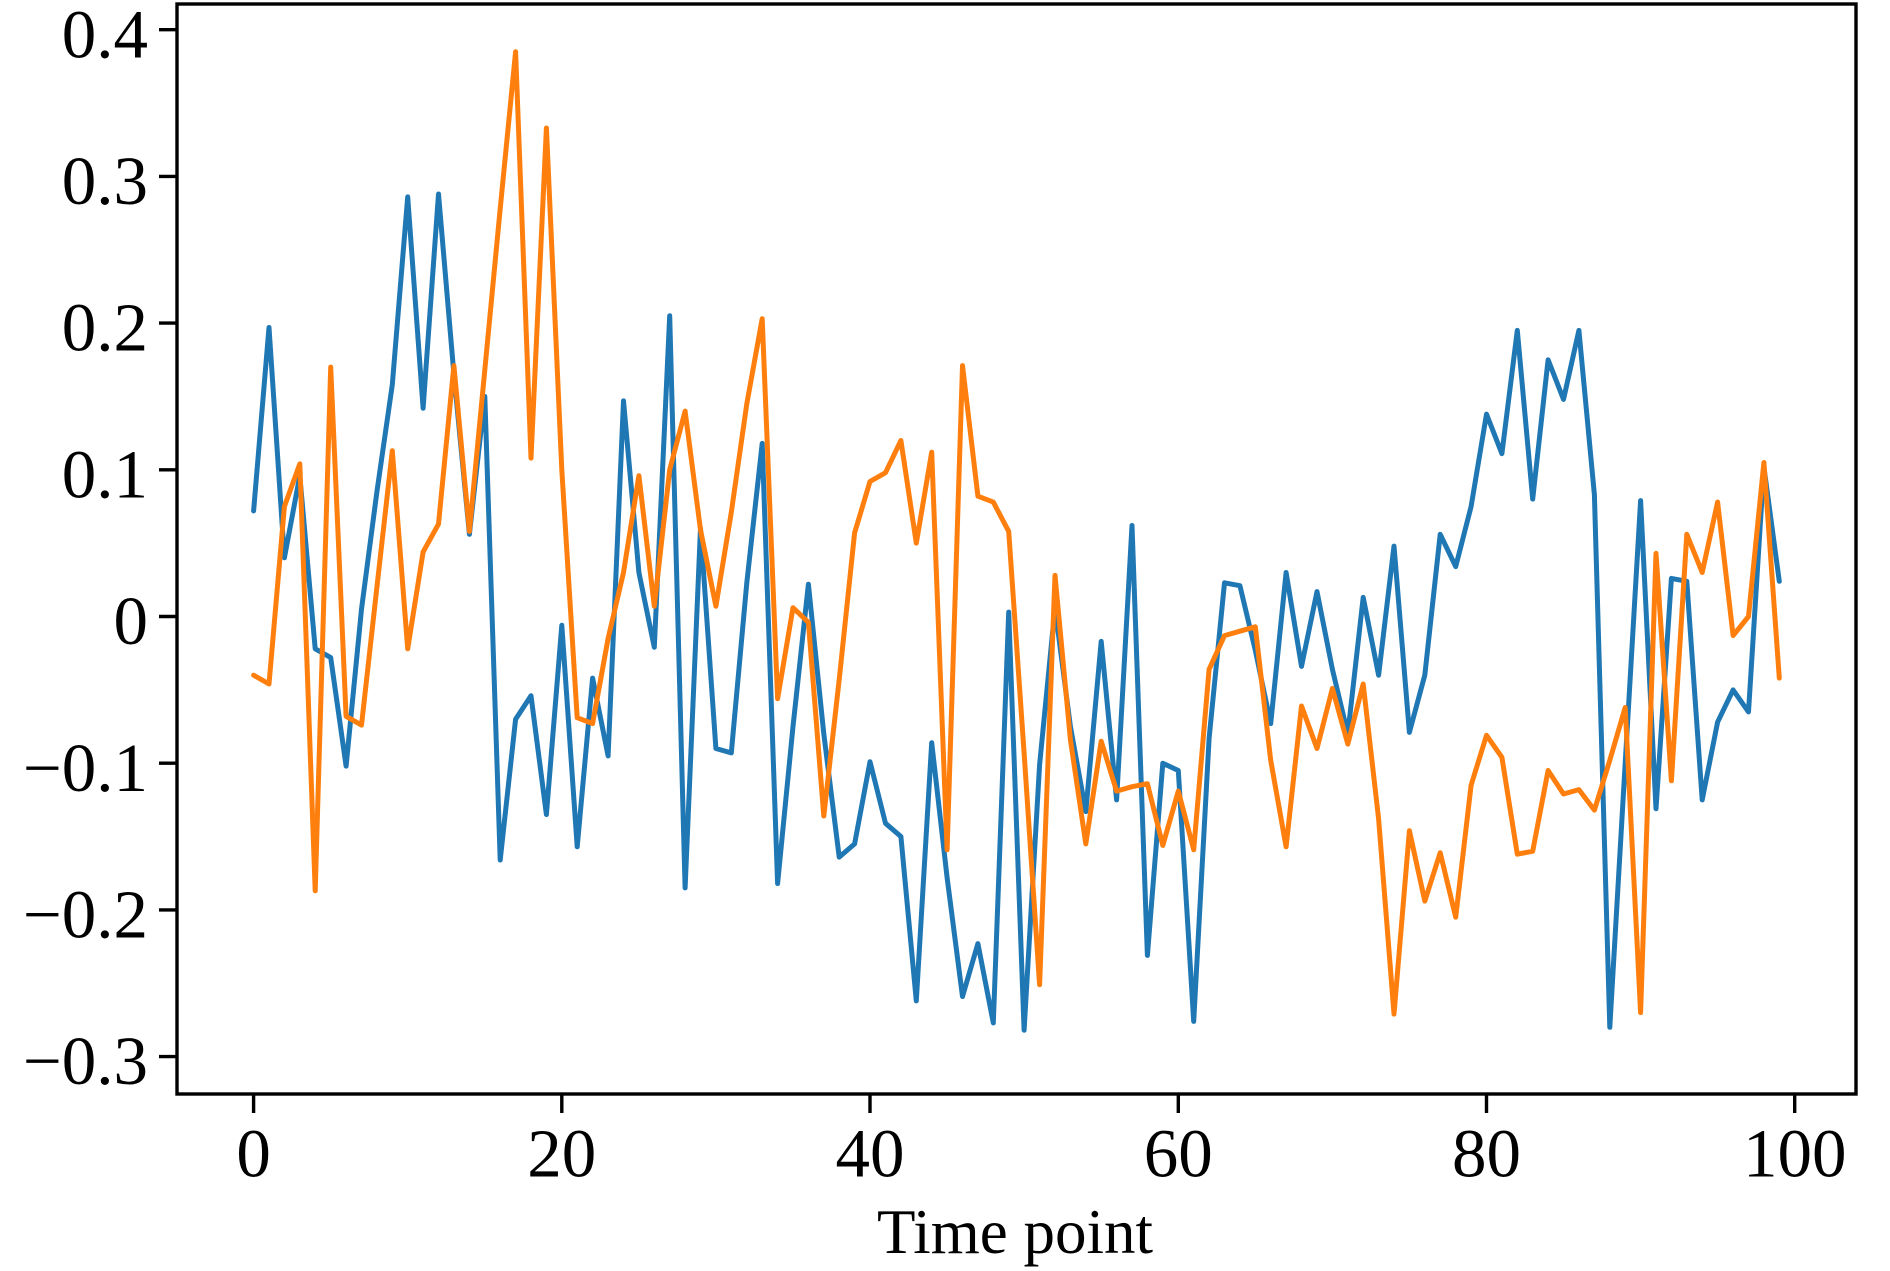 The width and height of the screenshot is (1890, 1271). I want to click on svg-text: −0.1, so click(85, 768).